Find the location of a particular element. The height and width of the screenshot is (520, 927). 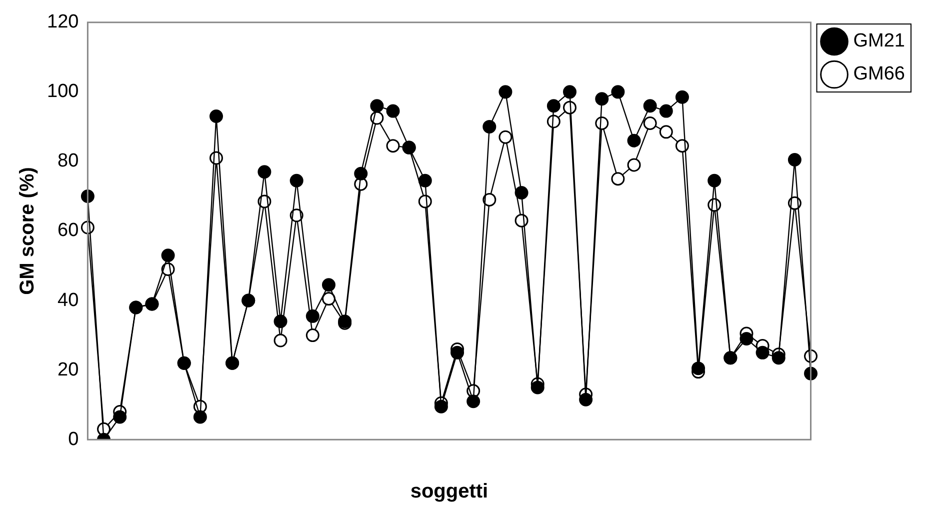

y-tick-label: 100 is located at coordinates (63, 91).